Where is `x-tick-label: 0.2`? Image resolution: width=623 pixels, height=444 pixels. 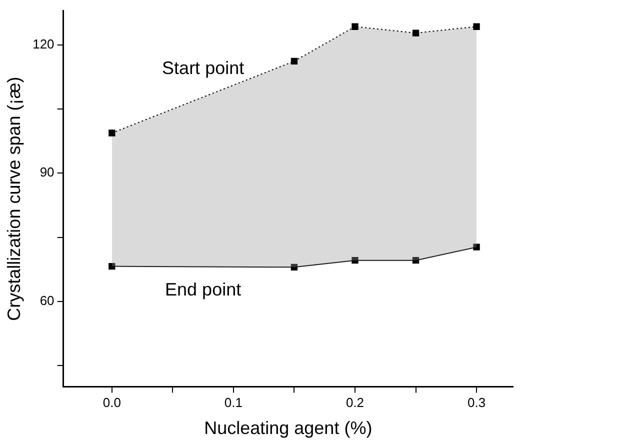
x-tick-label: 0.2 is located at coordinates (355, 402).